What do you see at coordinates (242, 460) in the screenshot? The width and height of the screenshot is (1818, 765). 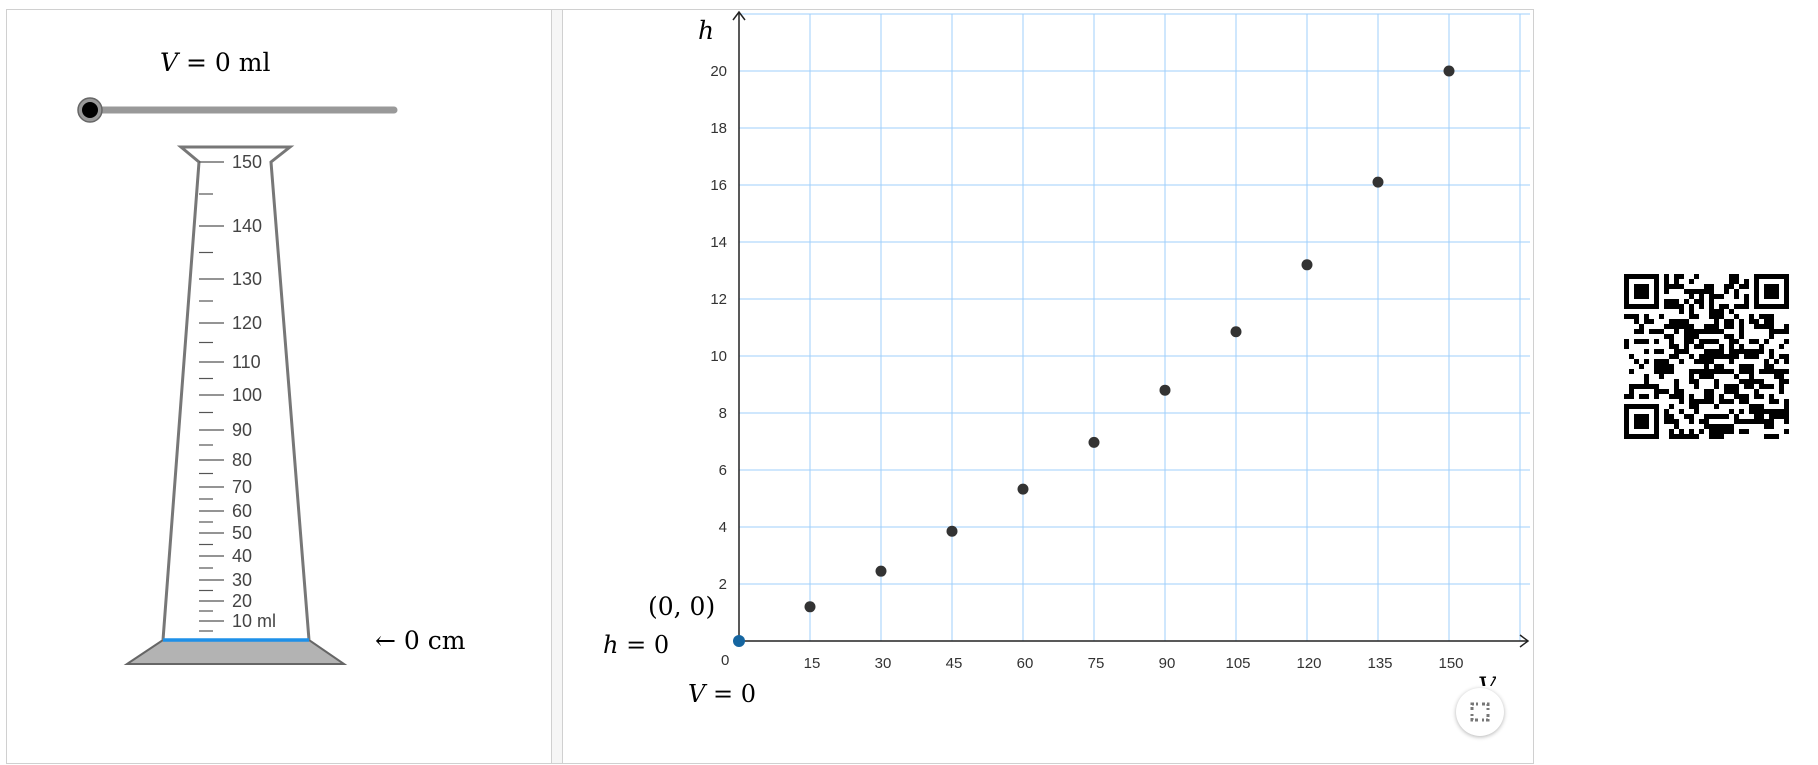 I see `graduation-label: 80` at bounding box center [242, 460].